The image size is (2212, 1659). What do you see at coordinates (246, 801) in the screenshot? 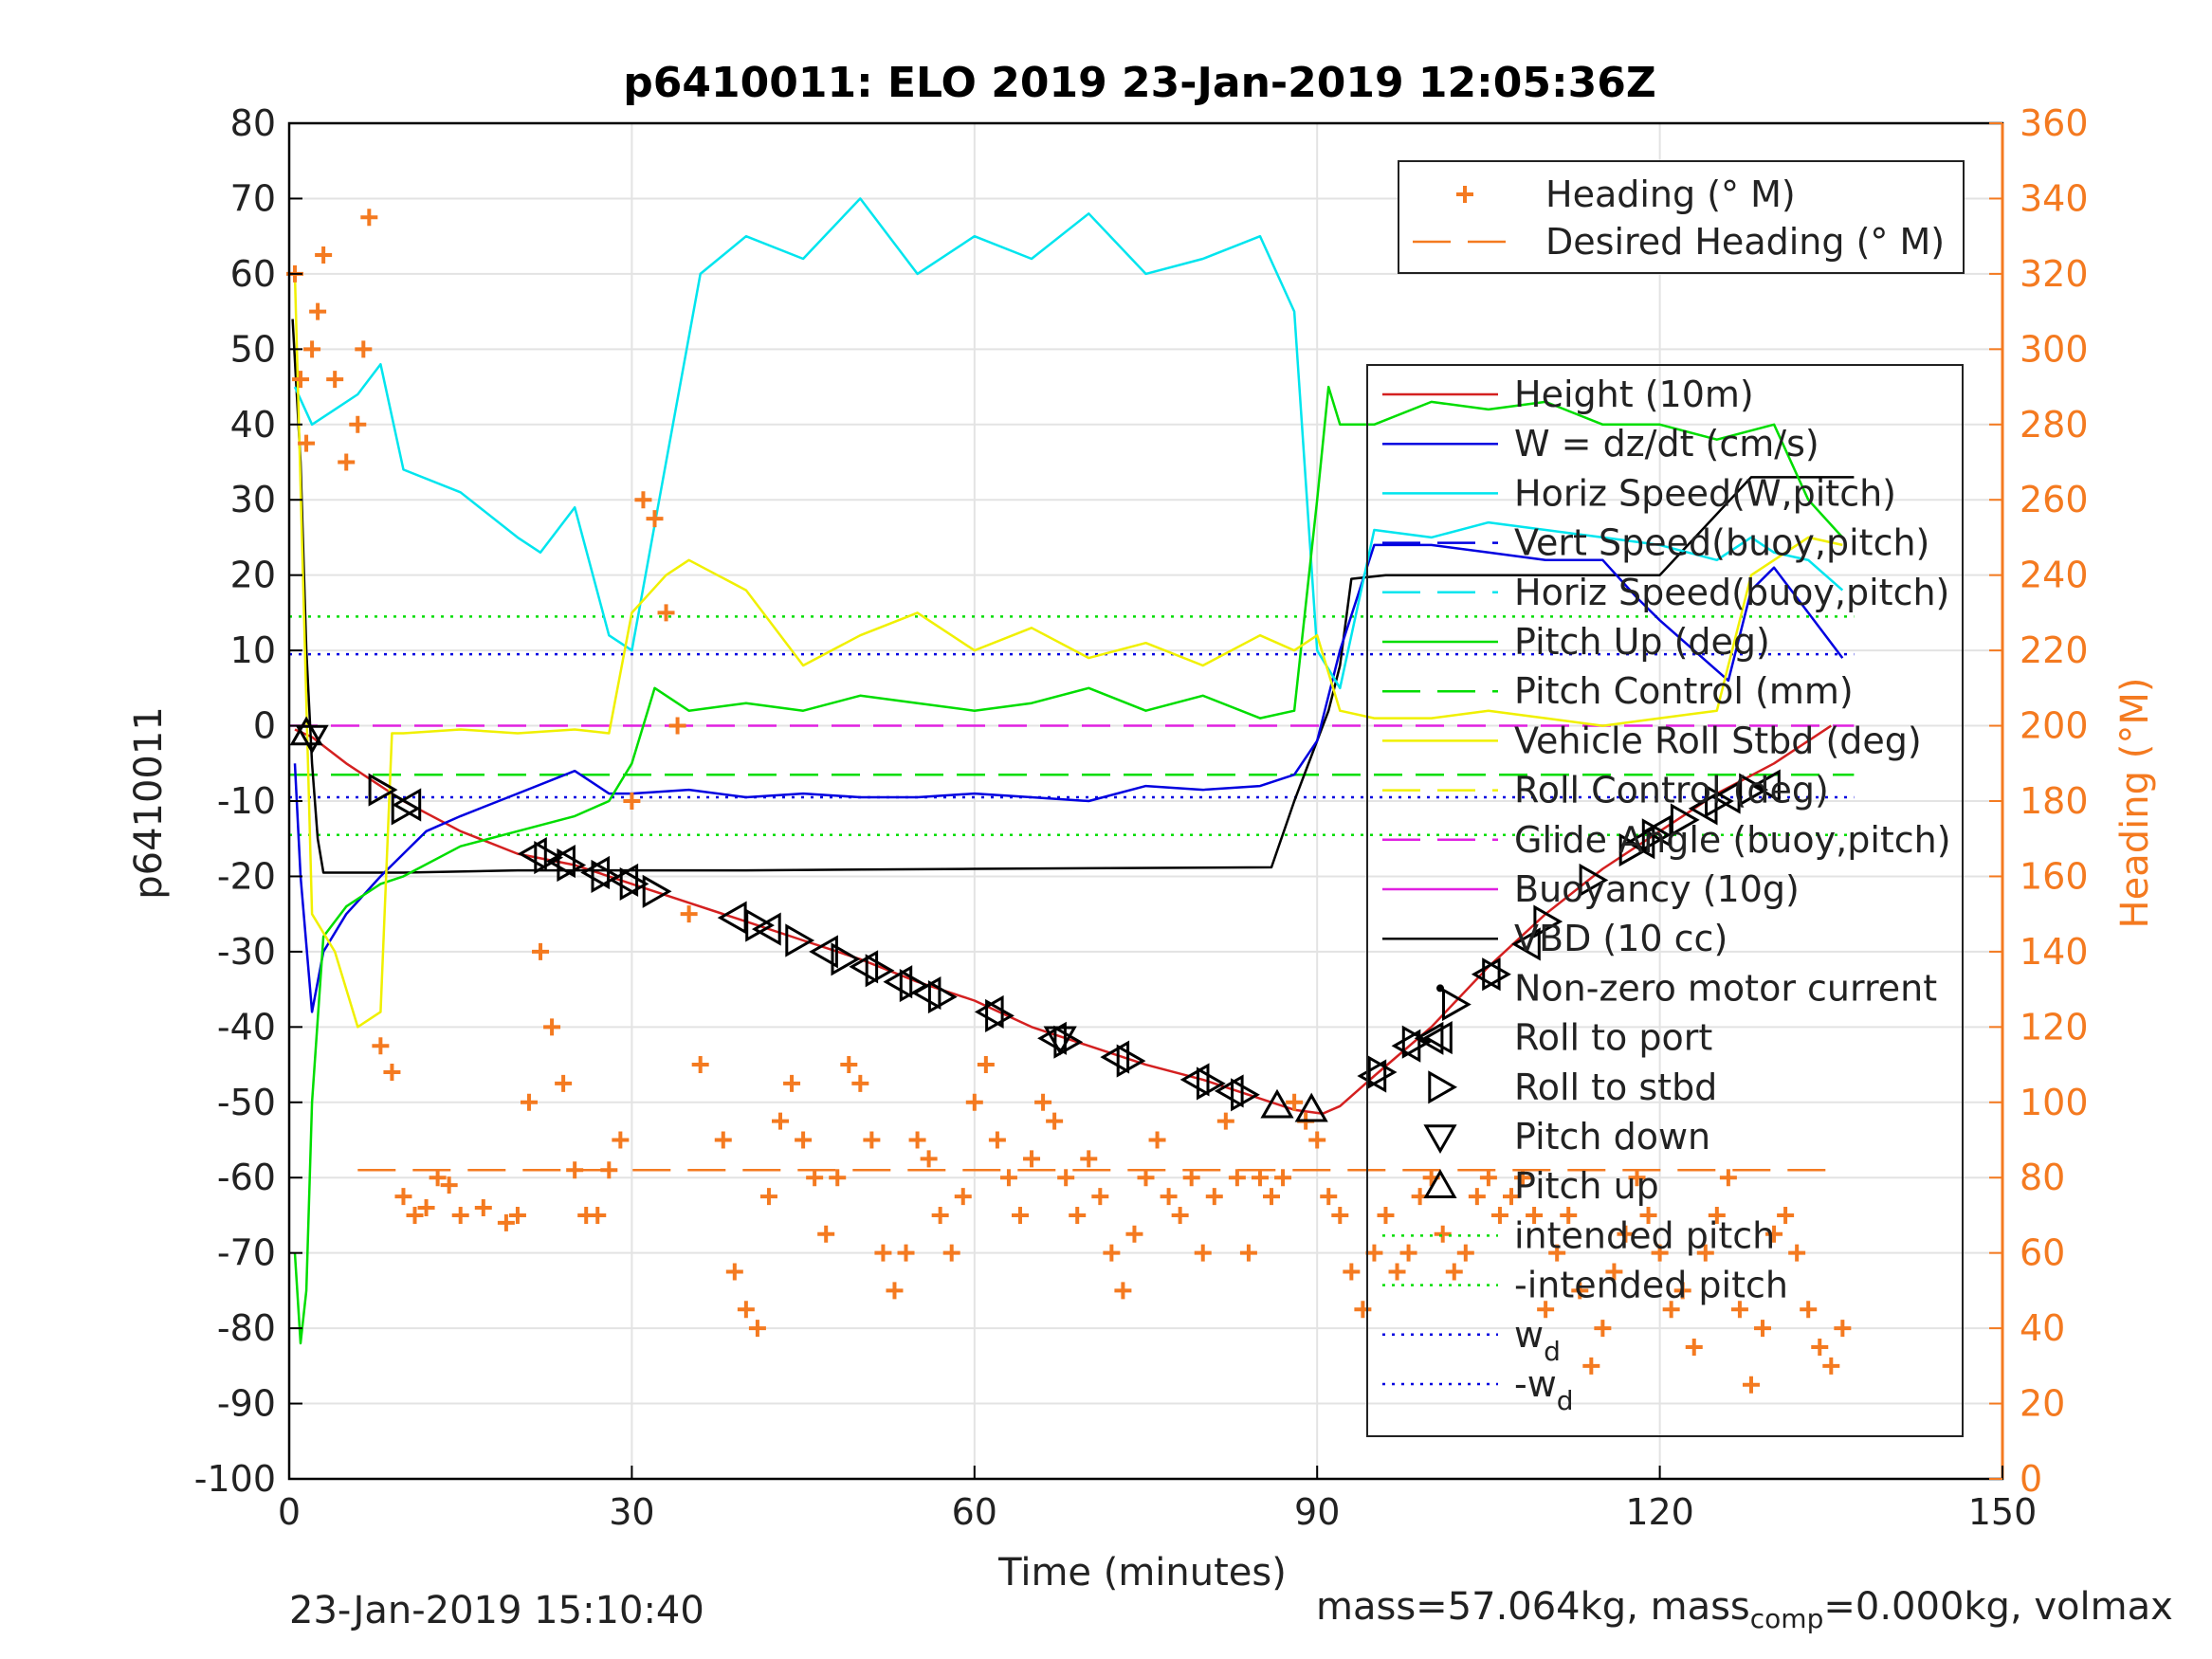
I see `y-tick-label: -10` at bounding box center [246, 801].